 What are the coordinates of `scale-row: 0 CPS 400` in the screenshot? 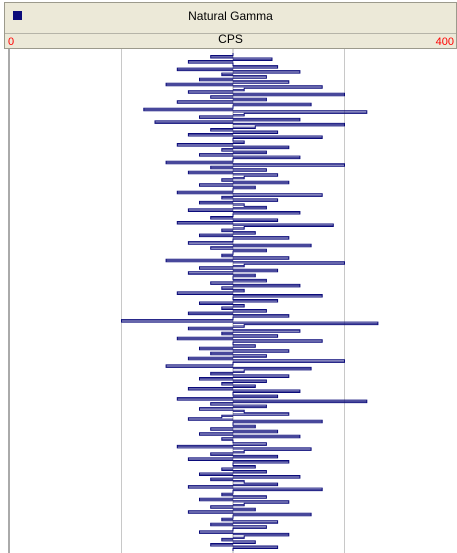 It's located at (230, 41).